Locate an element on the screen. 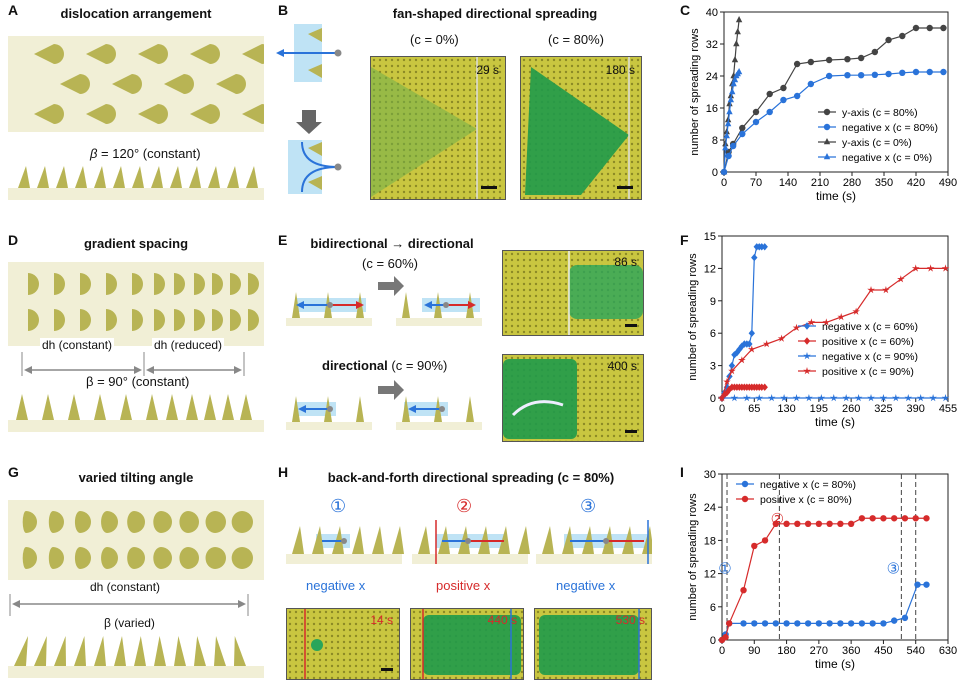 The width and height of the screenshot is (960, 683). panel-e-cond1: (c = 60%) is located at coordinates (390, 263).